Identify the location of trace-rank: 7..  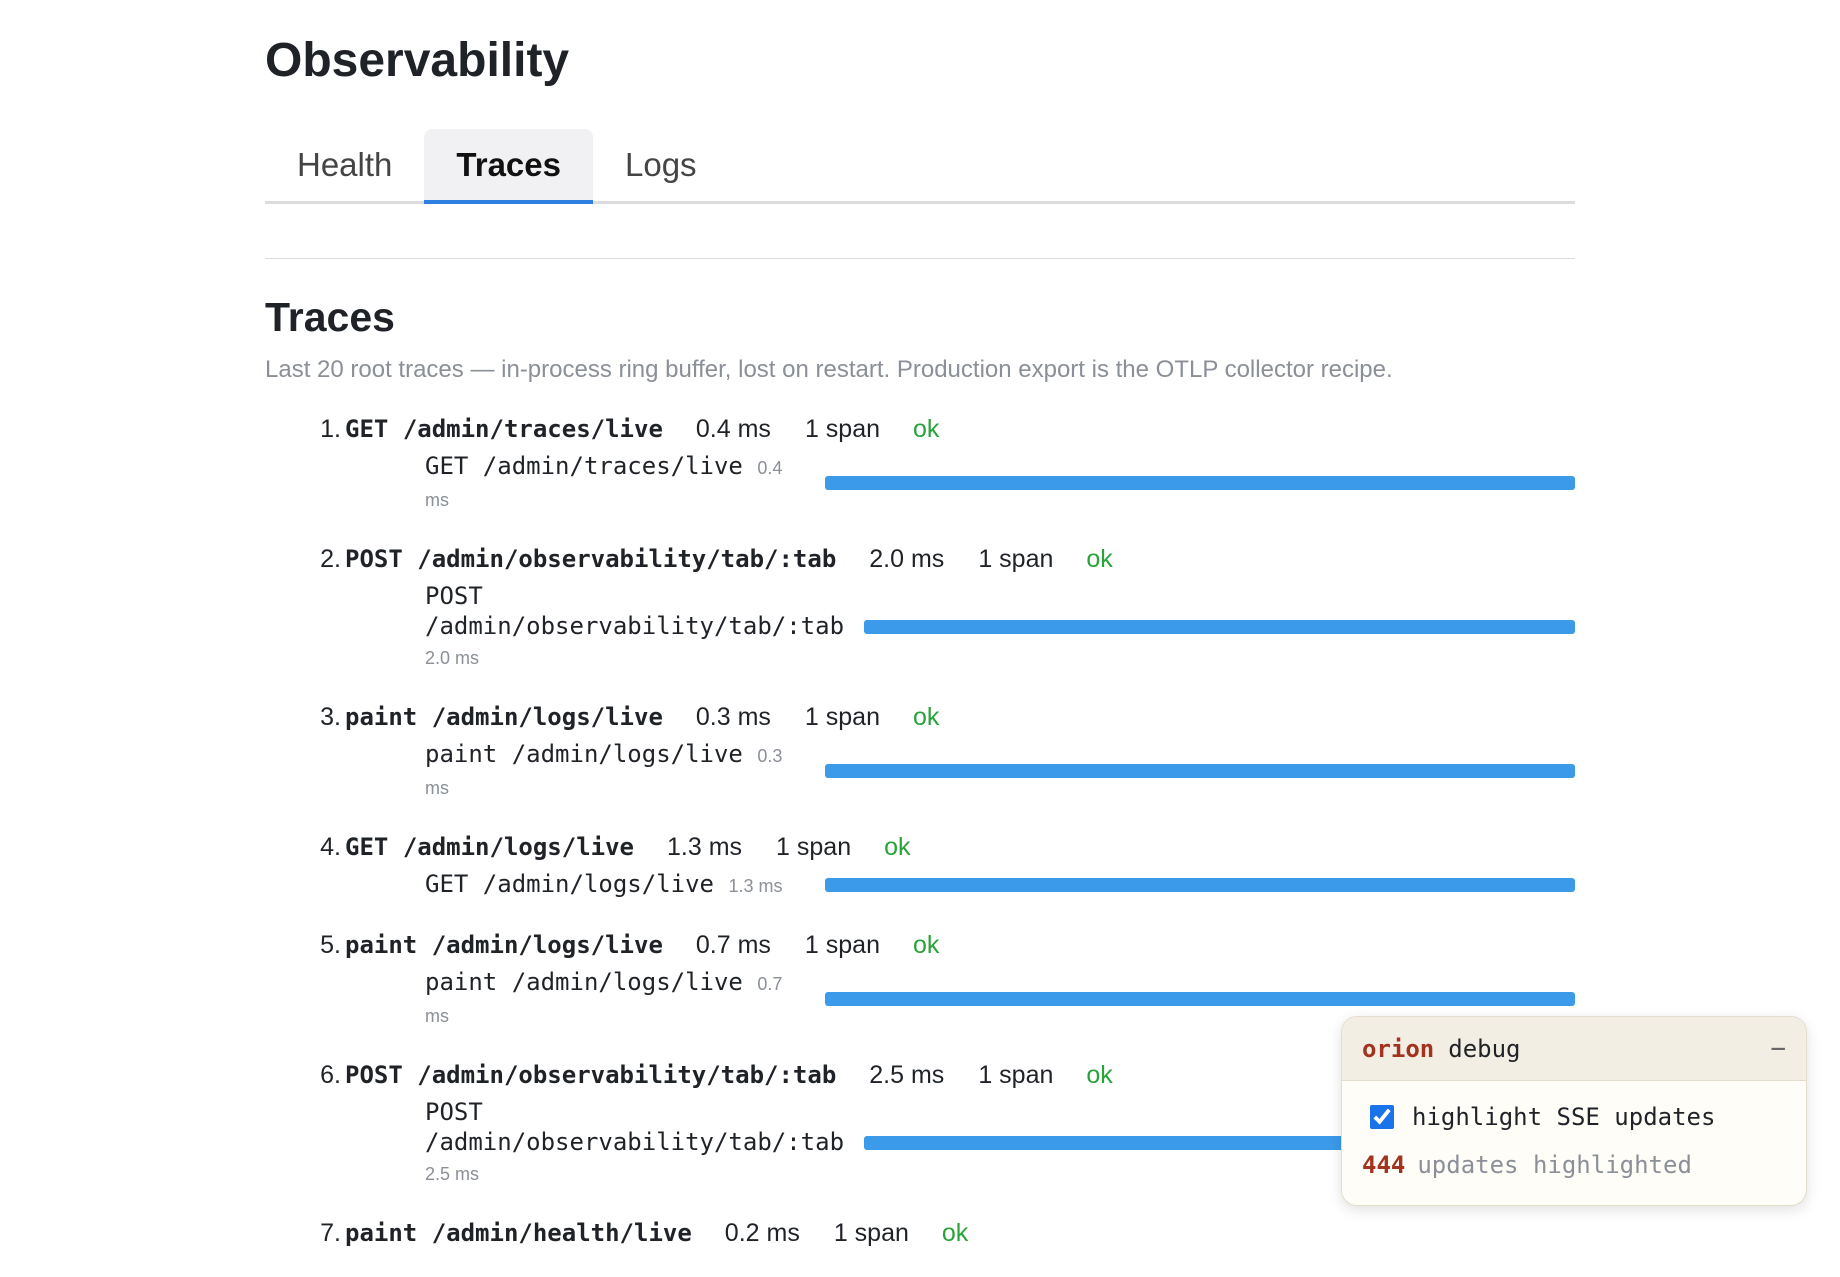
(330, 1232).